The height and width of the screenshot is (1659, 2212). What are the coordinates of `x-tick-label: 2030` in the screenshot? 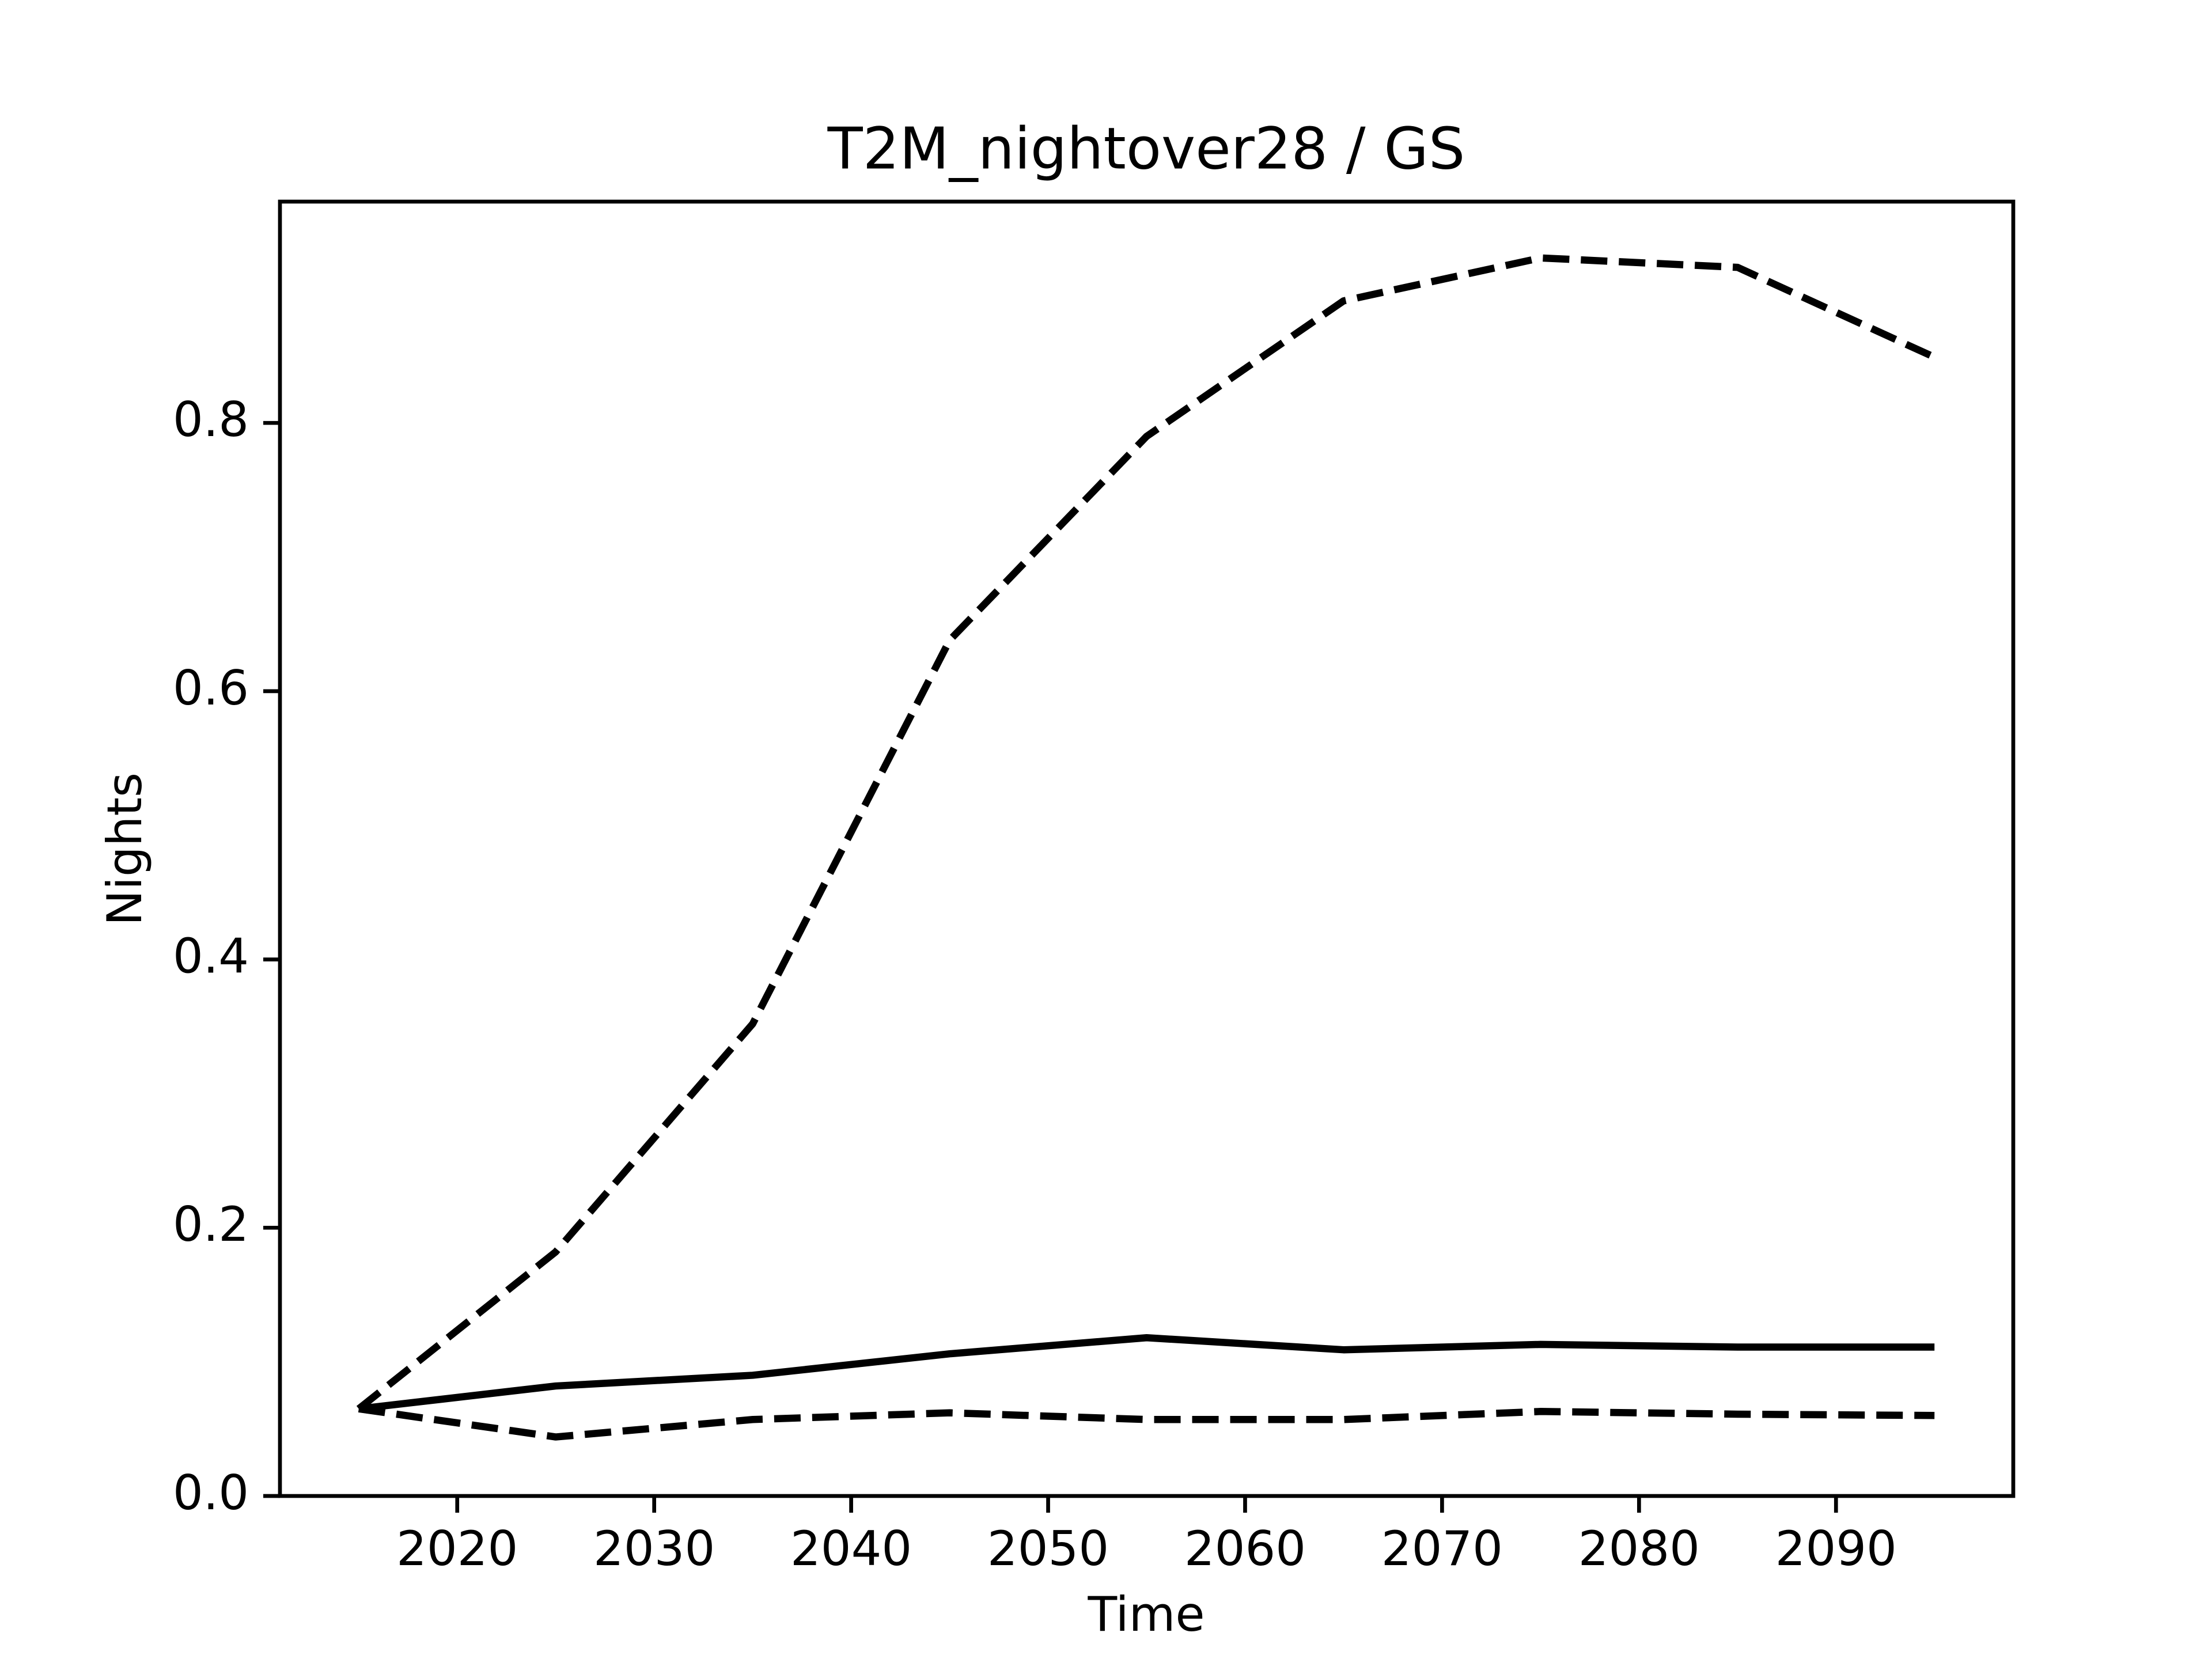 It's located at (654, 1549).